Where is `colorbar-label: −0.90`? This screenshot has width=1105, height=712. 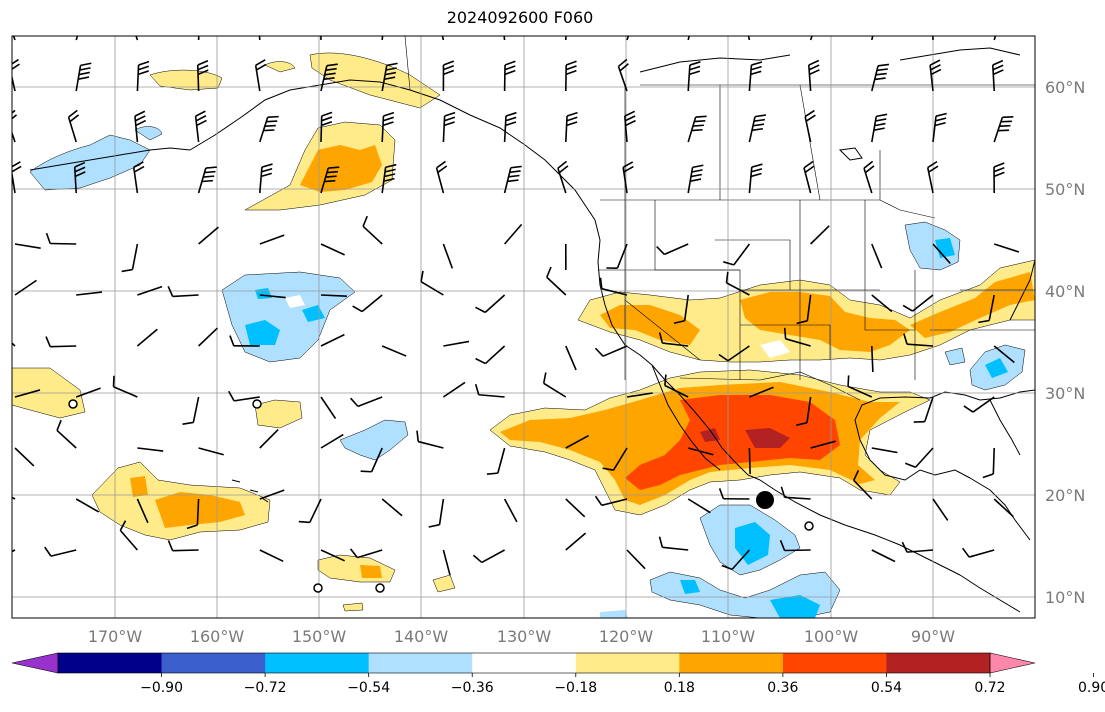
colorbar-label: −0.90 is located at coordinates (161, 688).